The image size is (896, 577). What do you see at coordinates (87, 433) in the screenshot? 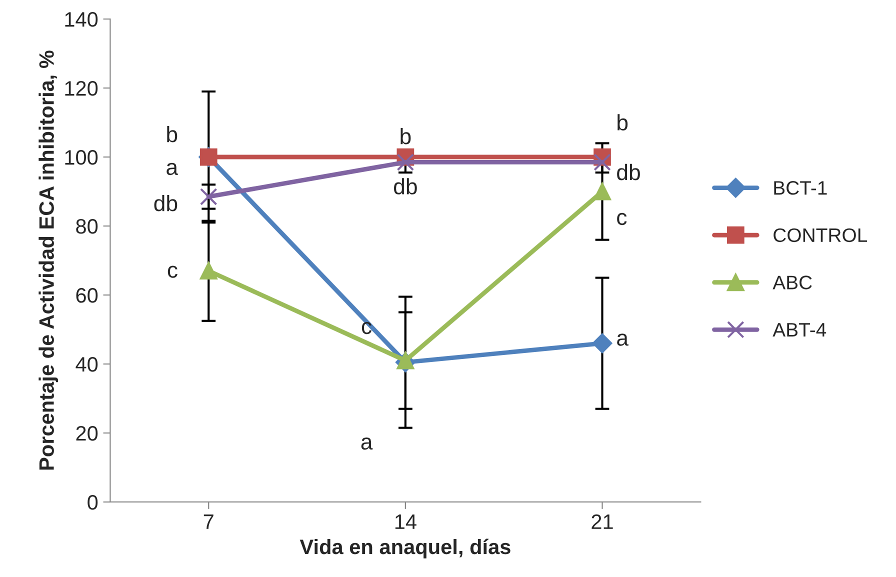
I see `y-tick-label: 20` at bounding box center [87, 433].